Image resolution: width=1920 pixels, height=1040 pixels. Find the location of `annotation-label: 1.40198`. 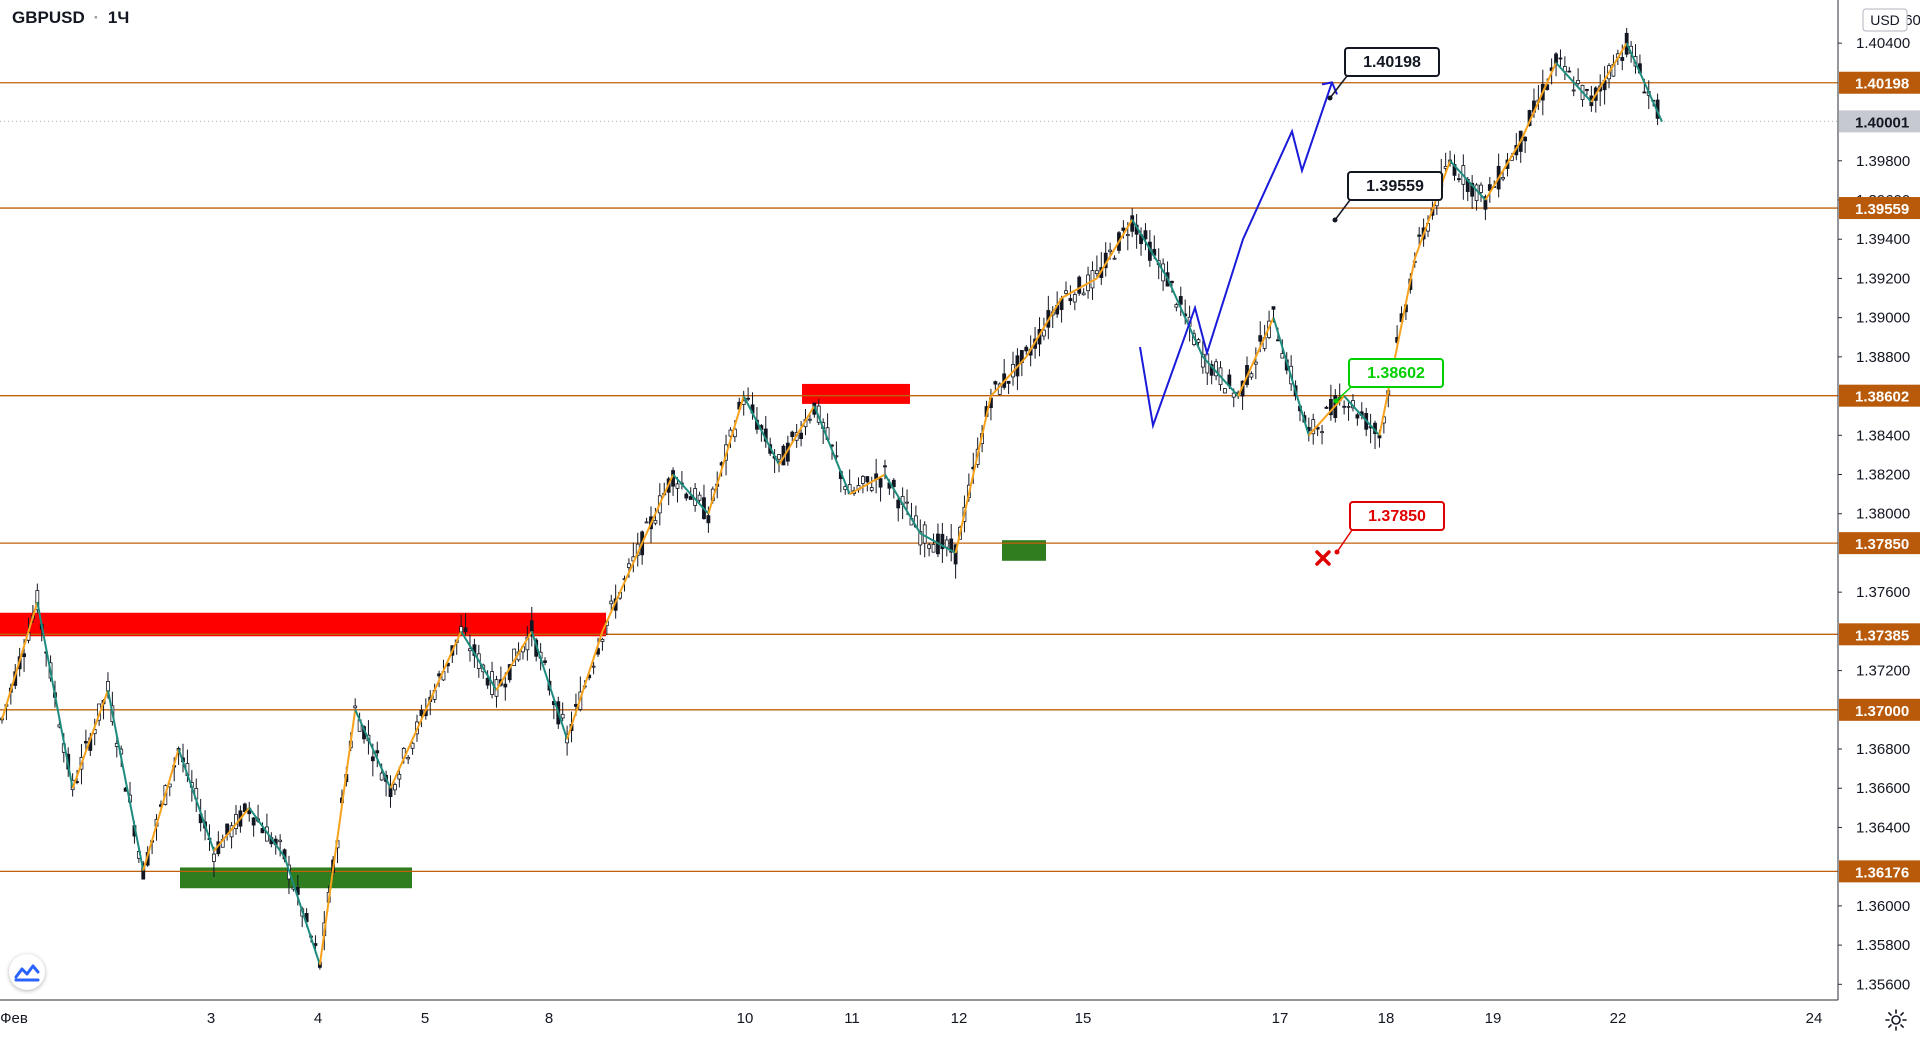

annotation-label: 1.40198 is located at coordinates (1392, 62).